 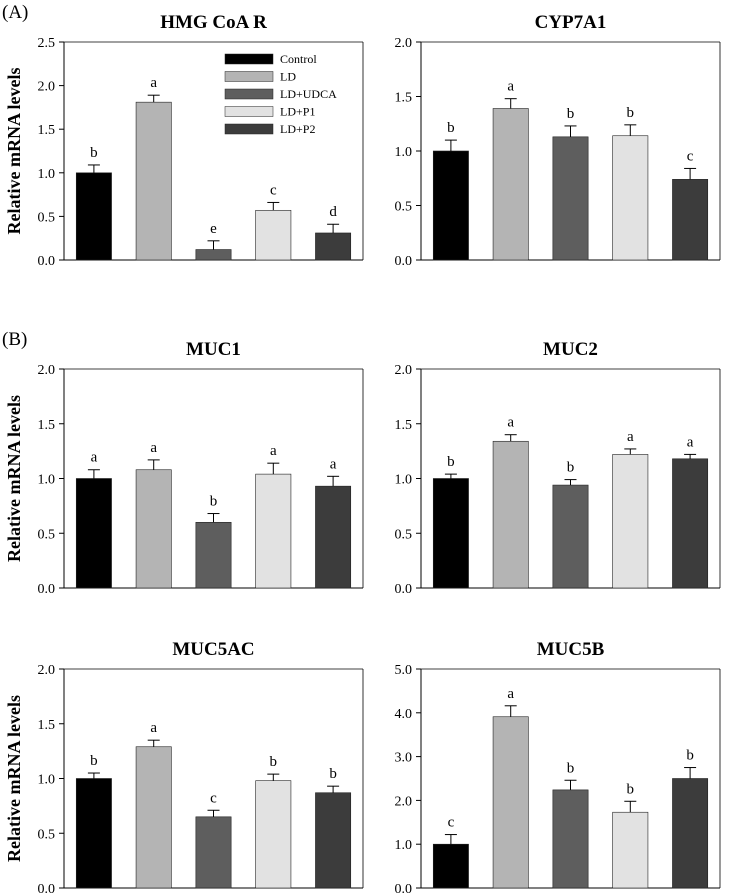 I want to click on y-tick-label: 5.0, so click(x=404, y=670).